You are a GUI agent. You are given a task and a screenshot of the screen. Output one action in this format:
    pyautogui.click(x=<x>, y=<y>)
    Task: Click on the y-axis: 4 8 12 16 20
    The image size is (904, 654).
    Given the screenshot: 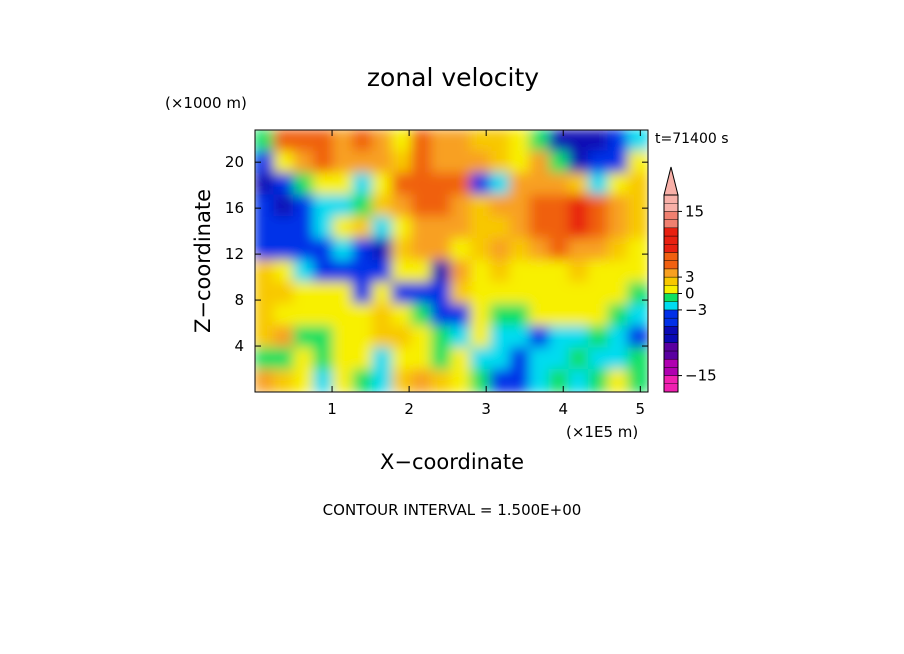 What is the action you would take?
    pyautogui.click(x=436, y=254)
    